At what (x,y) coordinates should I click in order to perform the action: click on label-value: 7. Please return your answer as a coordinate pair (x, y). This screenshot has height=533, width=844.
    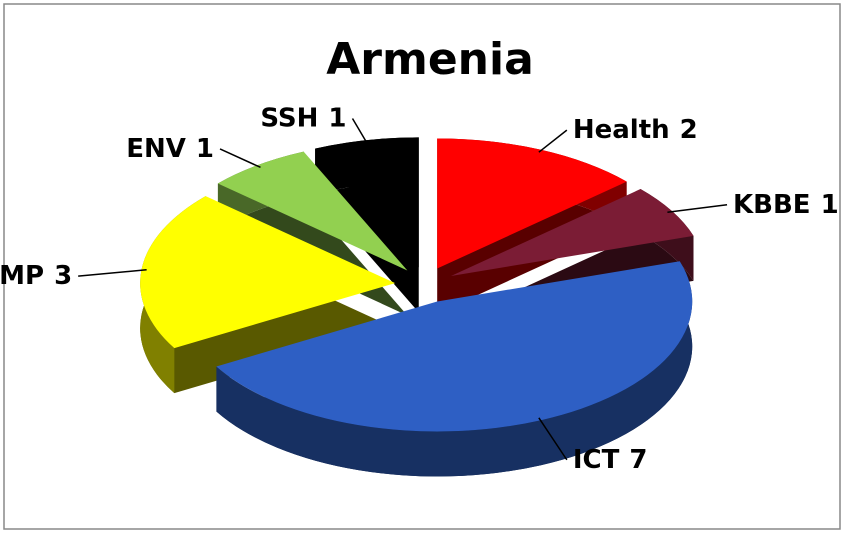
    Looking at the image, I should click on (638, 459).